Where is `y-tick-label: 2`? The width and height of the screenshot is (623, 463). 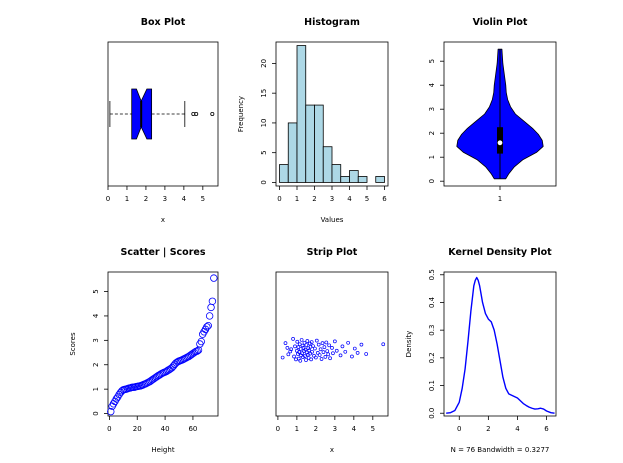 y-tick-label: 2 is located at coordinates (432, 133).